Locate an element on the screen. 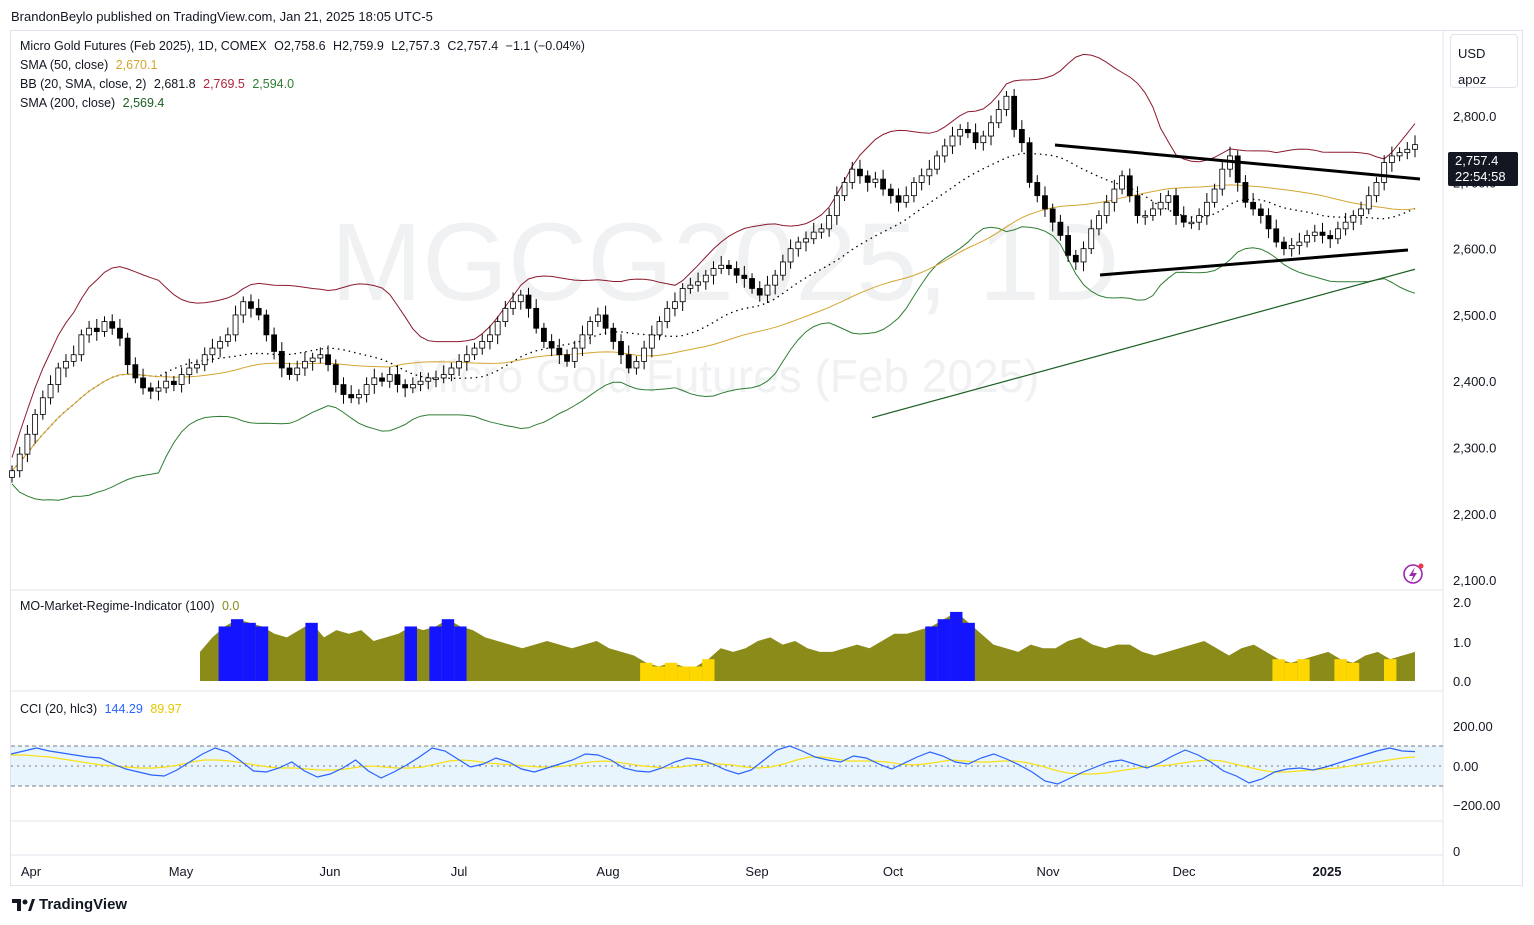 The image size is (1534, 925). currency-selector: USD apoz is located at coordinates (1484, 61).